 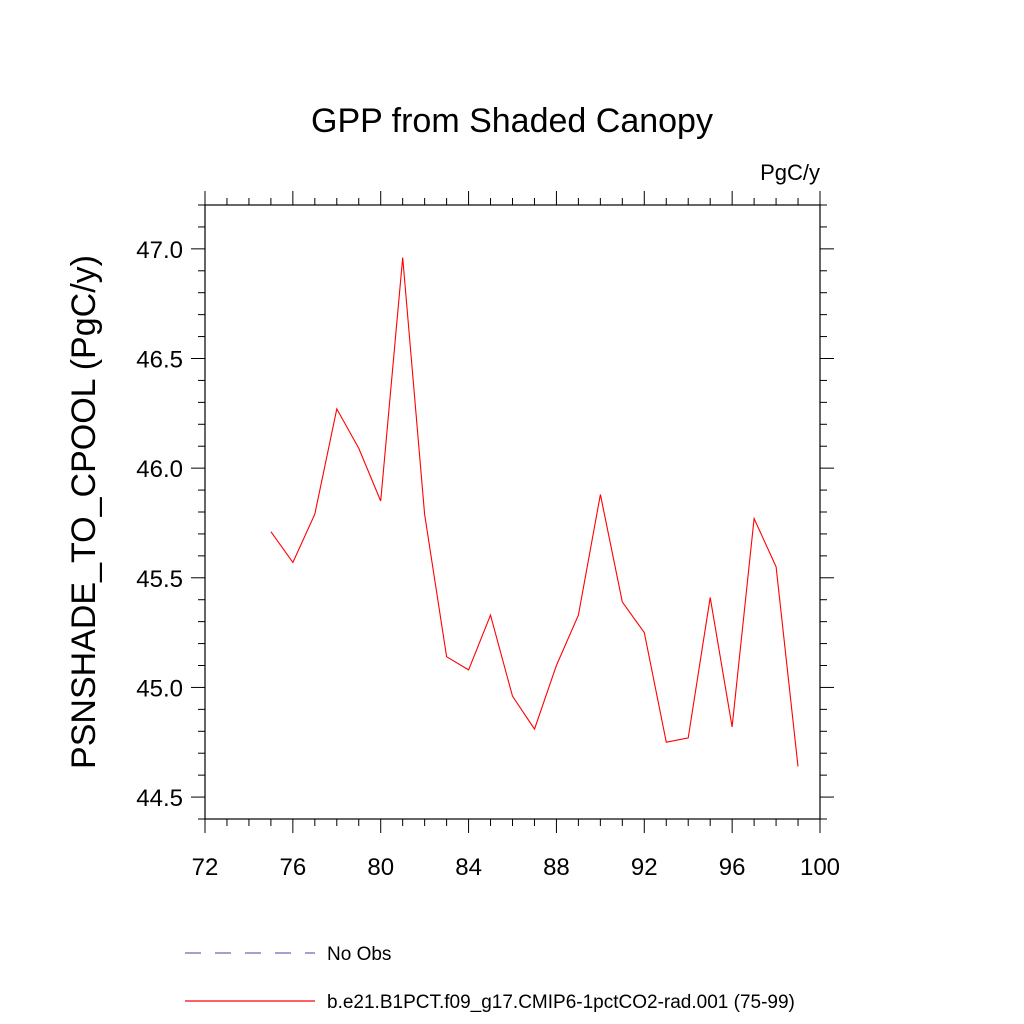 What do you see at coordinates (512, 121) in the screenshot?
I see `chart-title: GPP from Shaded Canopy` at bounding box center [512, 121].